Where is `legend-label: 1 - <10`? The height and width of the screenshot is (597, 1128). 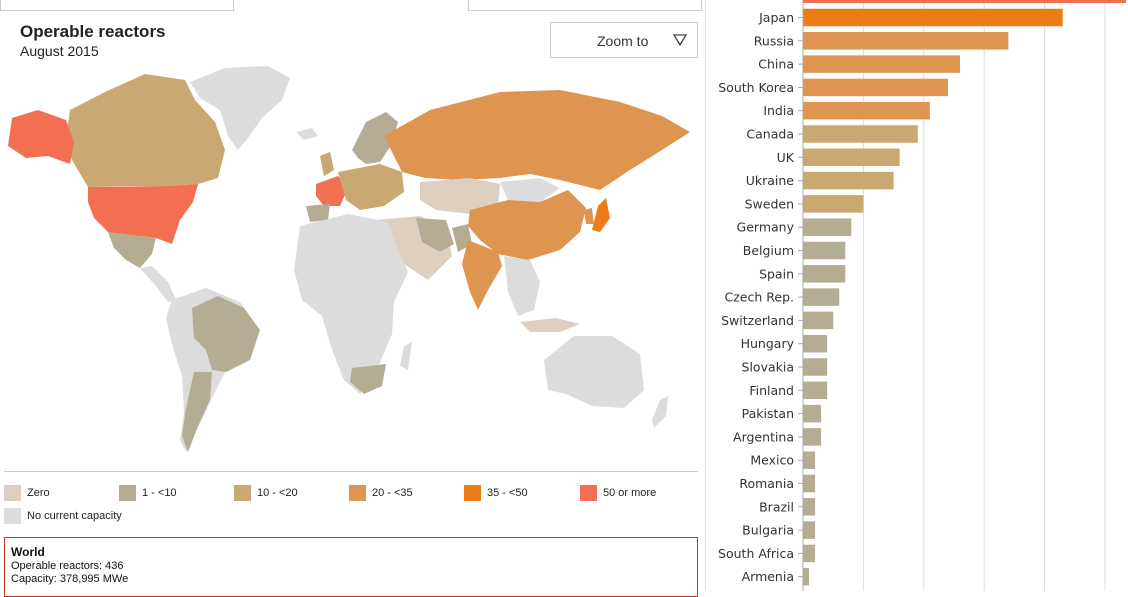
legend-label: 1 - <10 is located at coordinates (159, 493).